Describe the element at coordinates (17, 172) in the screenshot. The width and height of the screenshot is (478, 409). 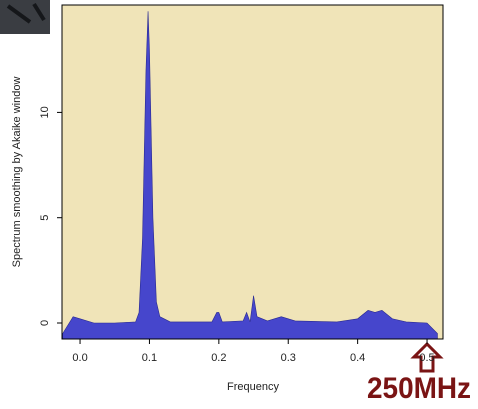
I see `y-axis-label: Spectrum smoothing by Akaike window` at that location.